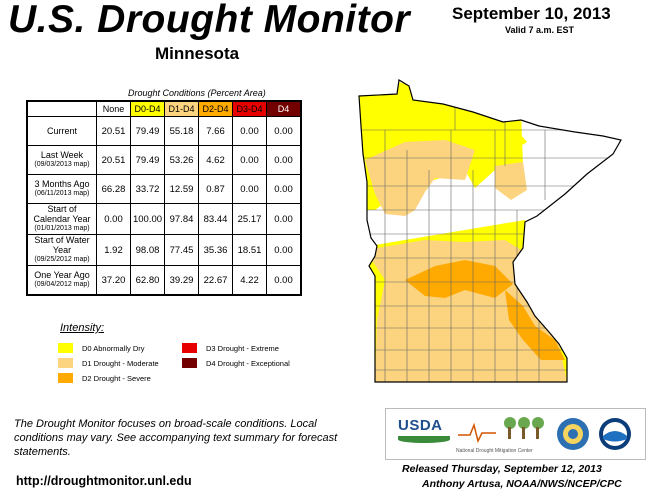 The height and width of the screenshot is (498, 670). Describe the element at coordinates (181, 219) in the screenshot. I see `table-cell: 97.84` at that location.